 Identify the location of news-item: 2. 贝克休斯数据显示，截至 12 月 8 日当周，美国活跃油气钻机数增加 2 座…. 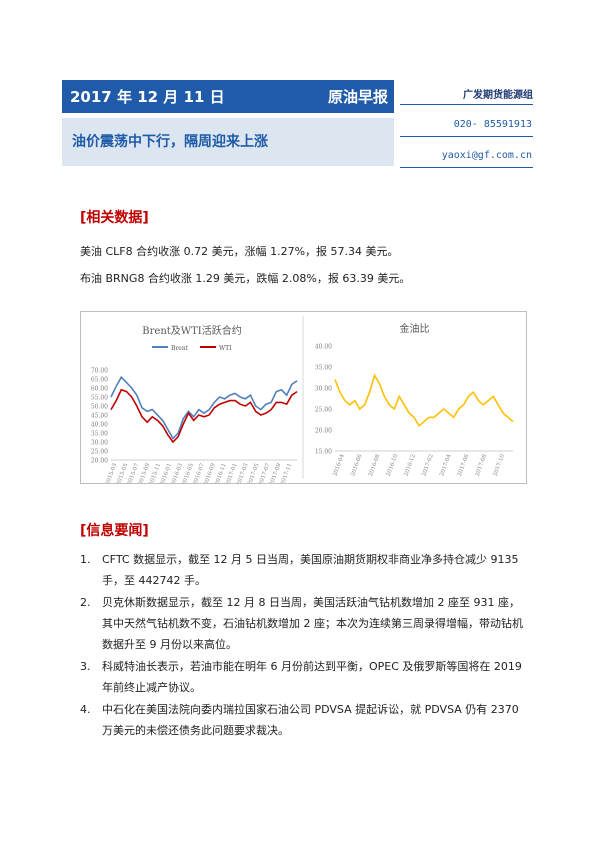
(305, 623).